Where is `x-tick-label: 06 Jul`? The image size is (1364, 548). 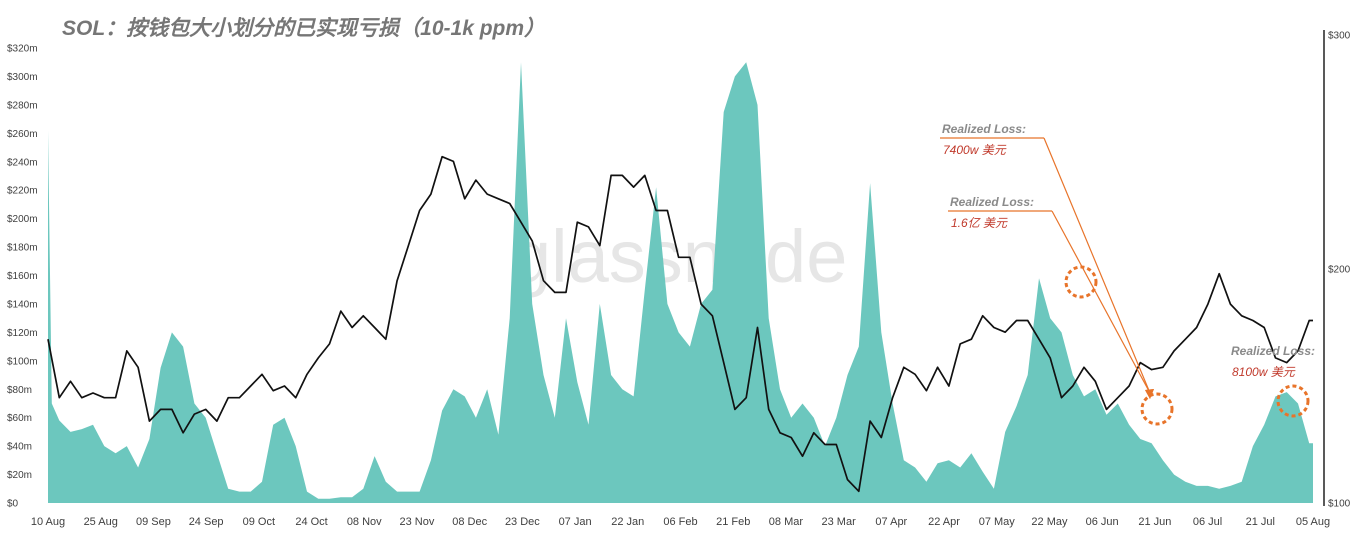 x-tick-label: 06 Jul is located at coordinates (1207, 522).